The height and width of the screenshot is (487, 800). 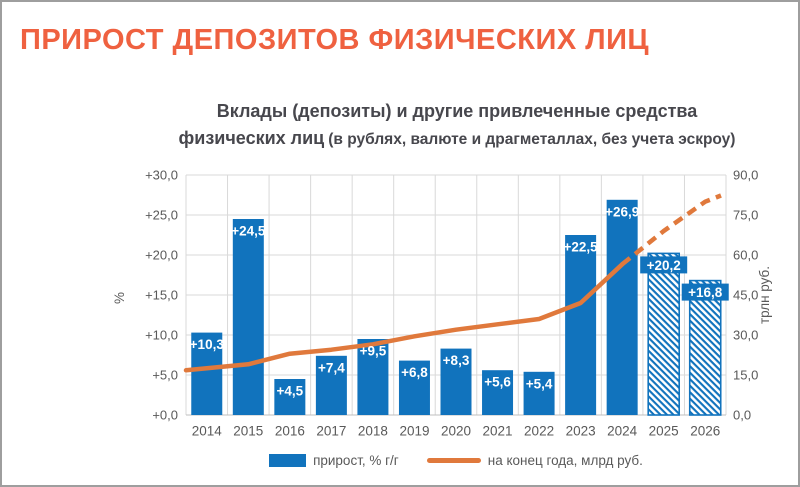 I want to click on bar-2015, so click(x=248, y=317).